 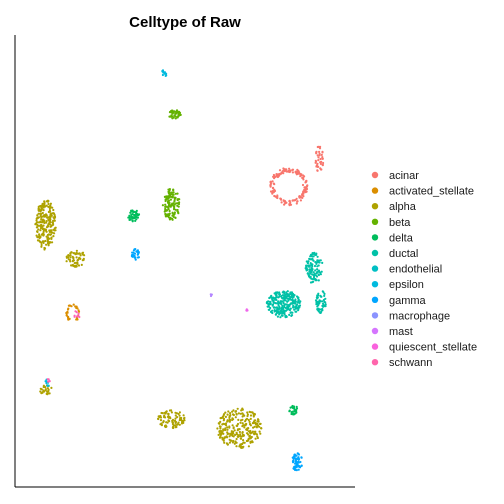 I want to click on legend-label: acinar, so click(x=404, y=176).